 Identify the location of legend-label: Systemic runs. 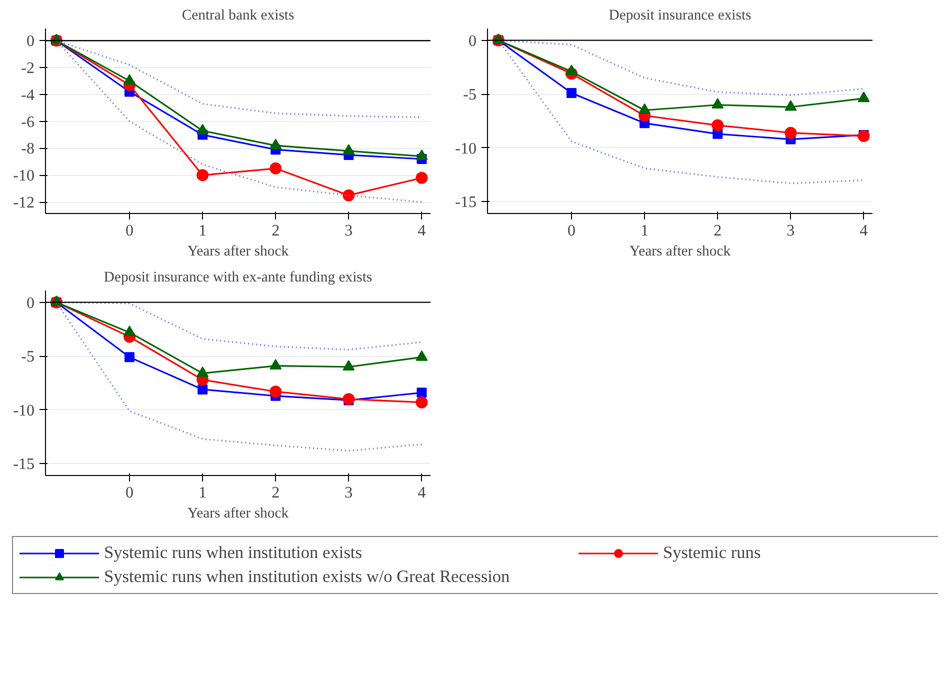
(712, 553).